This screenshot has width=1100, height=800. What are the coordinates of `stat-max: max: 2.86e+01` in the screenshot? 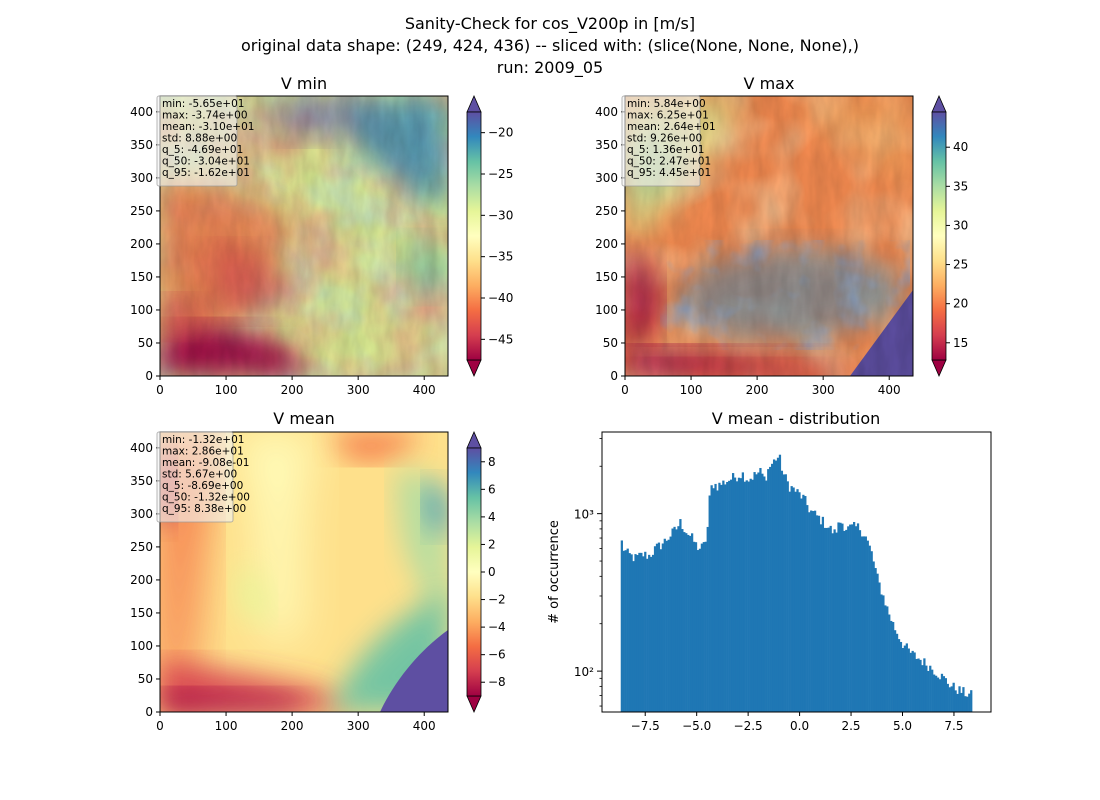 It's located at (203, 452).